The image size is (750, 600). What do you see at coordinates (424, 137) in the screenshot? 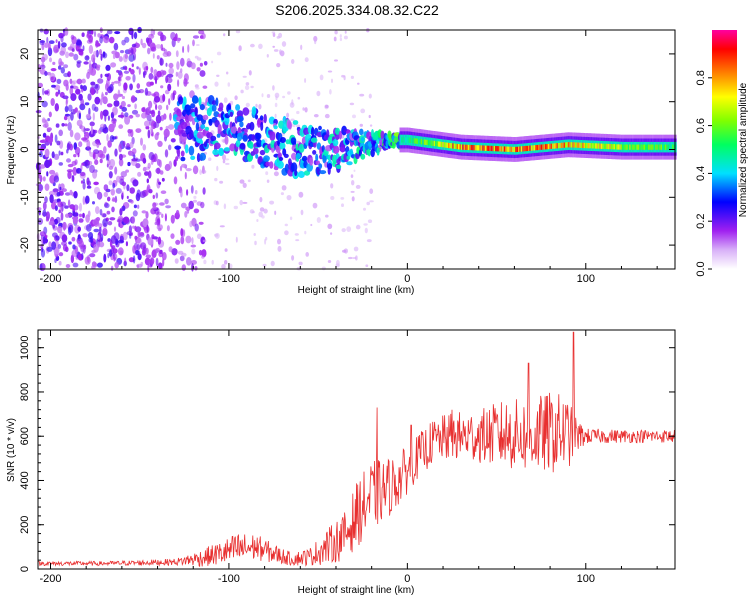
I see `spectrogram-ridge` at bounding box center [424, 137].